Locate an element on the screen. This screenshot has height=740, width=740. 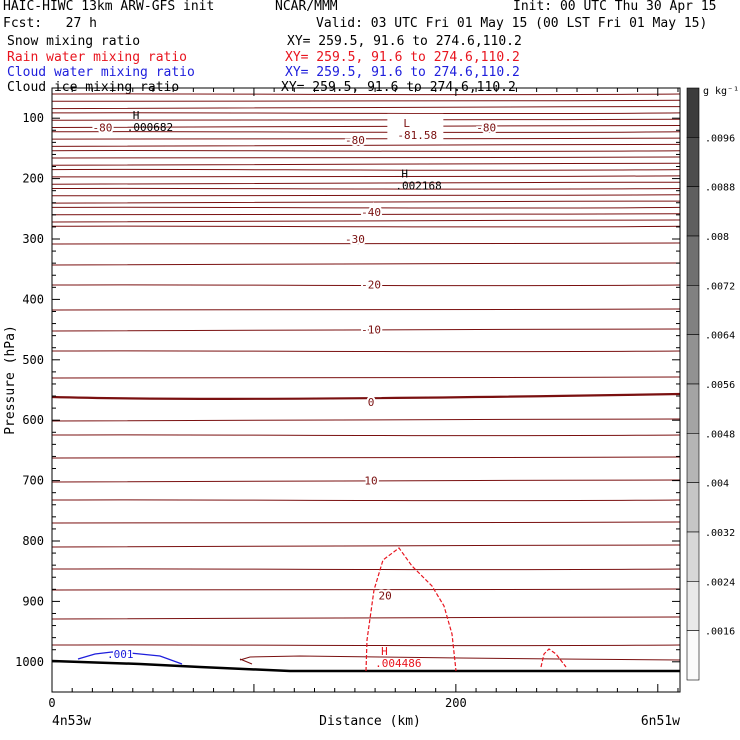
extremum-symbol: L is located at coordinates (406, 123).